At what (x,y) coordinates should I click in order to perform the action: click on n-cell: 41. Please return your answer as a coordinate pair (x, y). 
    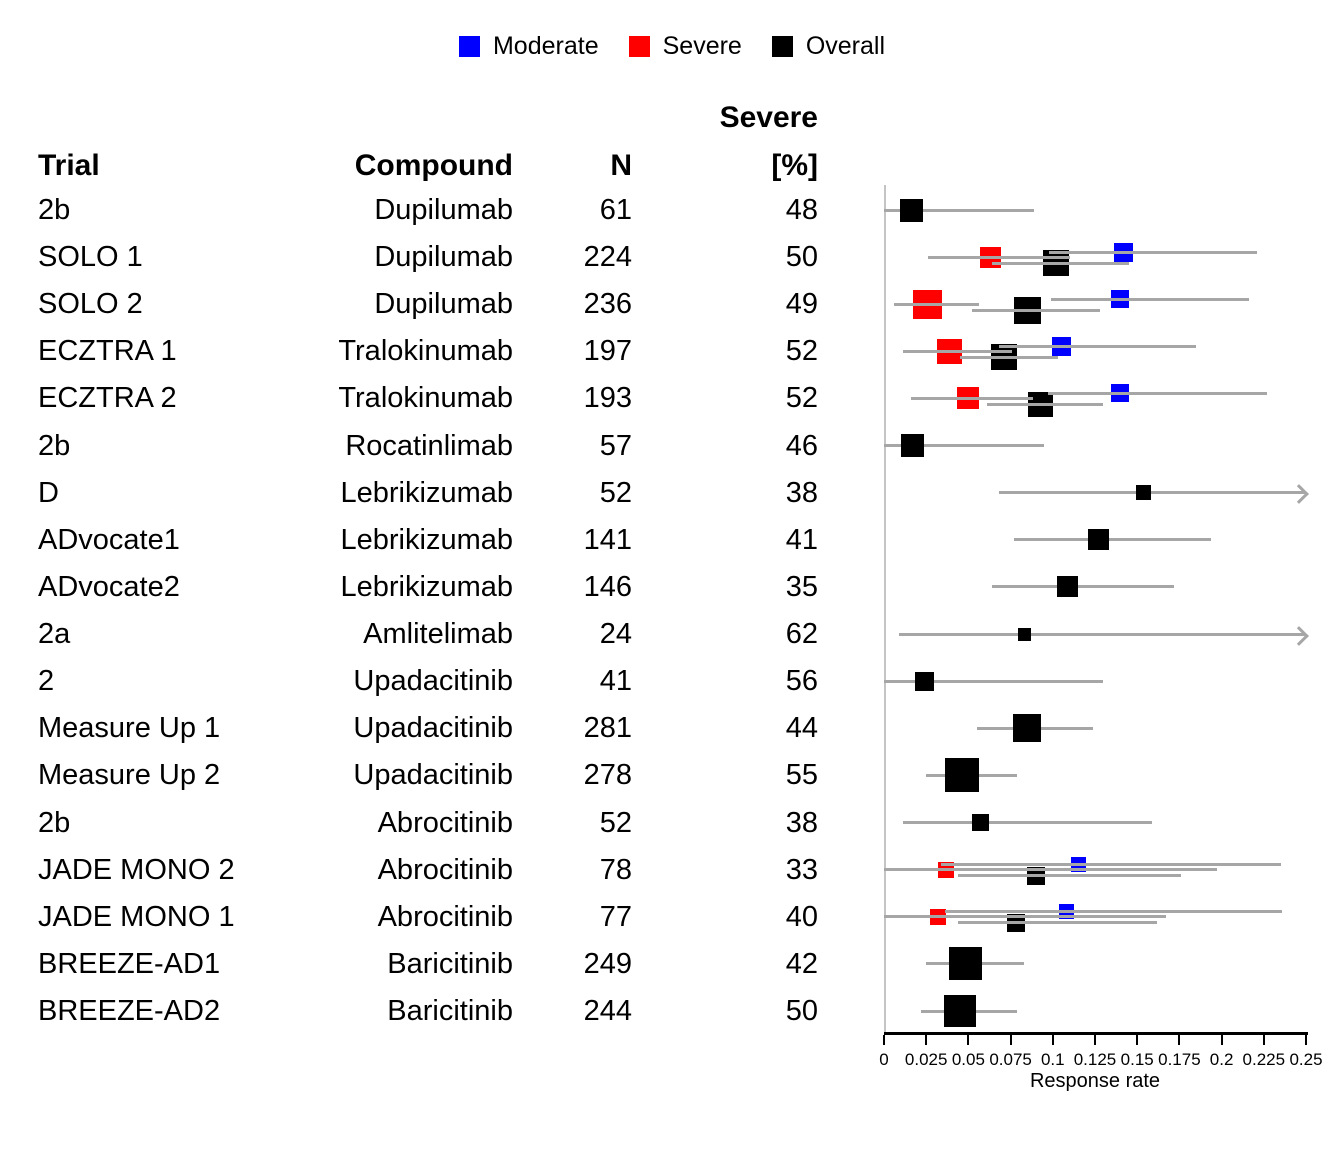
    Looking at the image, I should click on (615, 681).